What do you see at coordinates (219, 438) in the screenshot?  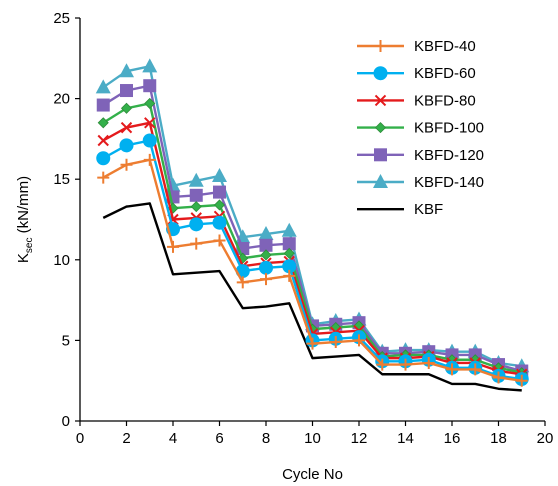 I see `x-tick-label: 6` at bounding box center [219, 438].